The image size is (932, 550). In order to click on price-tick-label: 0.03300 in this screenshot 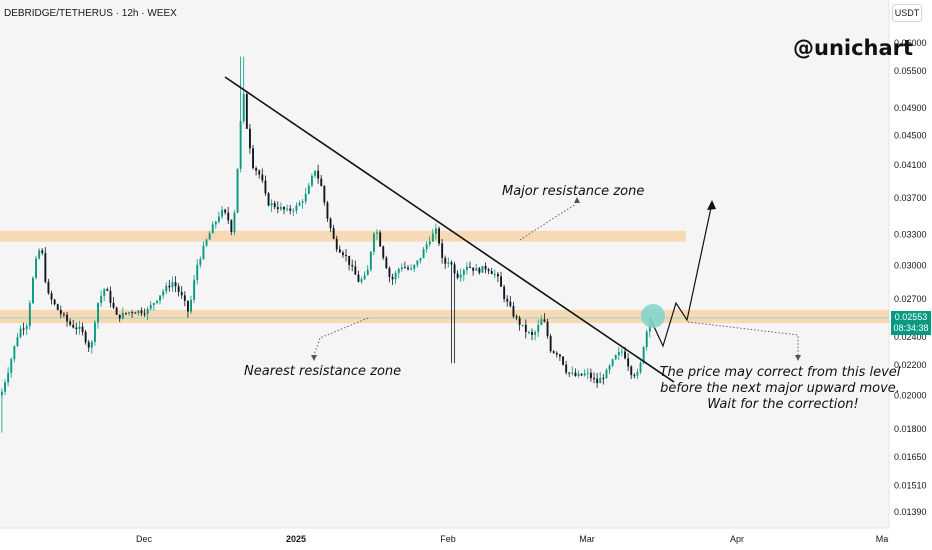, I will do `click(910, 235)`.